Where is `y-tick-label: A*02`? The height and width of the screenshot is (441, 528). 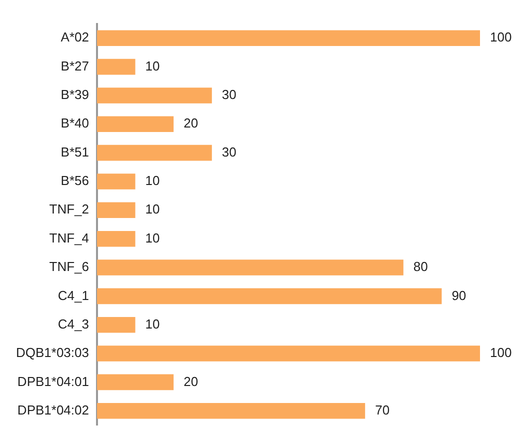 y-tick-label: A*02 is located at coordinates (74, 37).